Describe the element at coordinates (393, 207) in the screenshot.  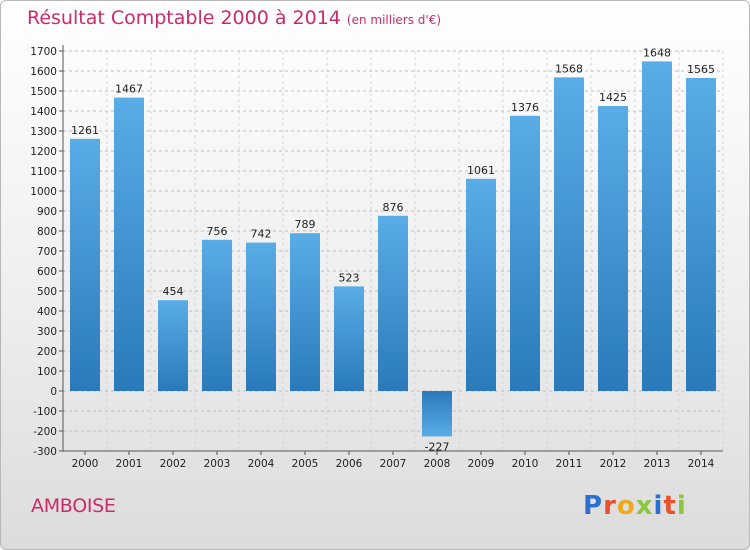
I see `data-label: 876` at that location.